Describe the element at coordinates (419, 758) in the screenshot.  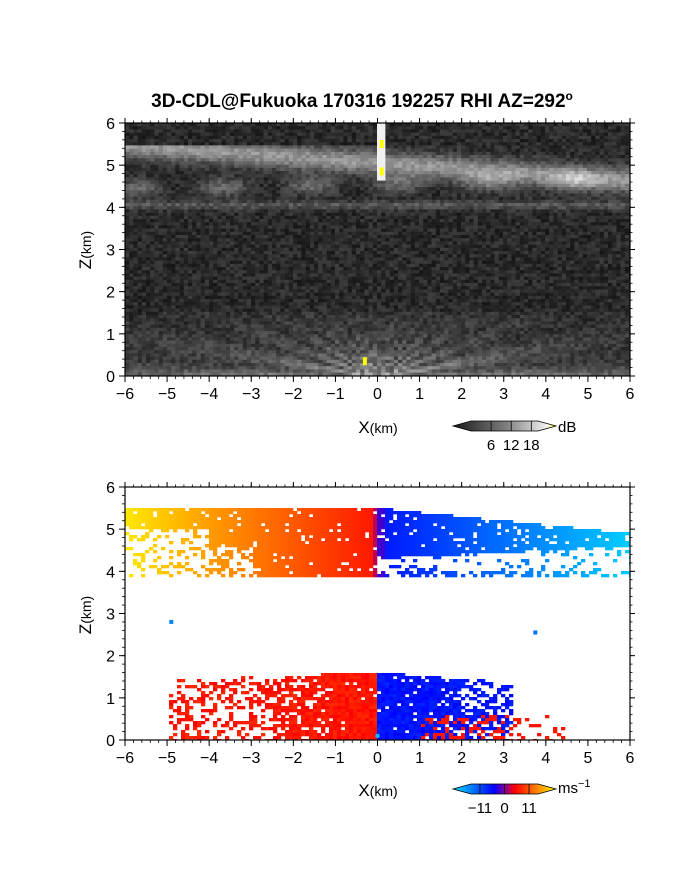
I see `x-tick-label: 1` at that location.